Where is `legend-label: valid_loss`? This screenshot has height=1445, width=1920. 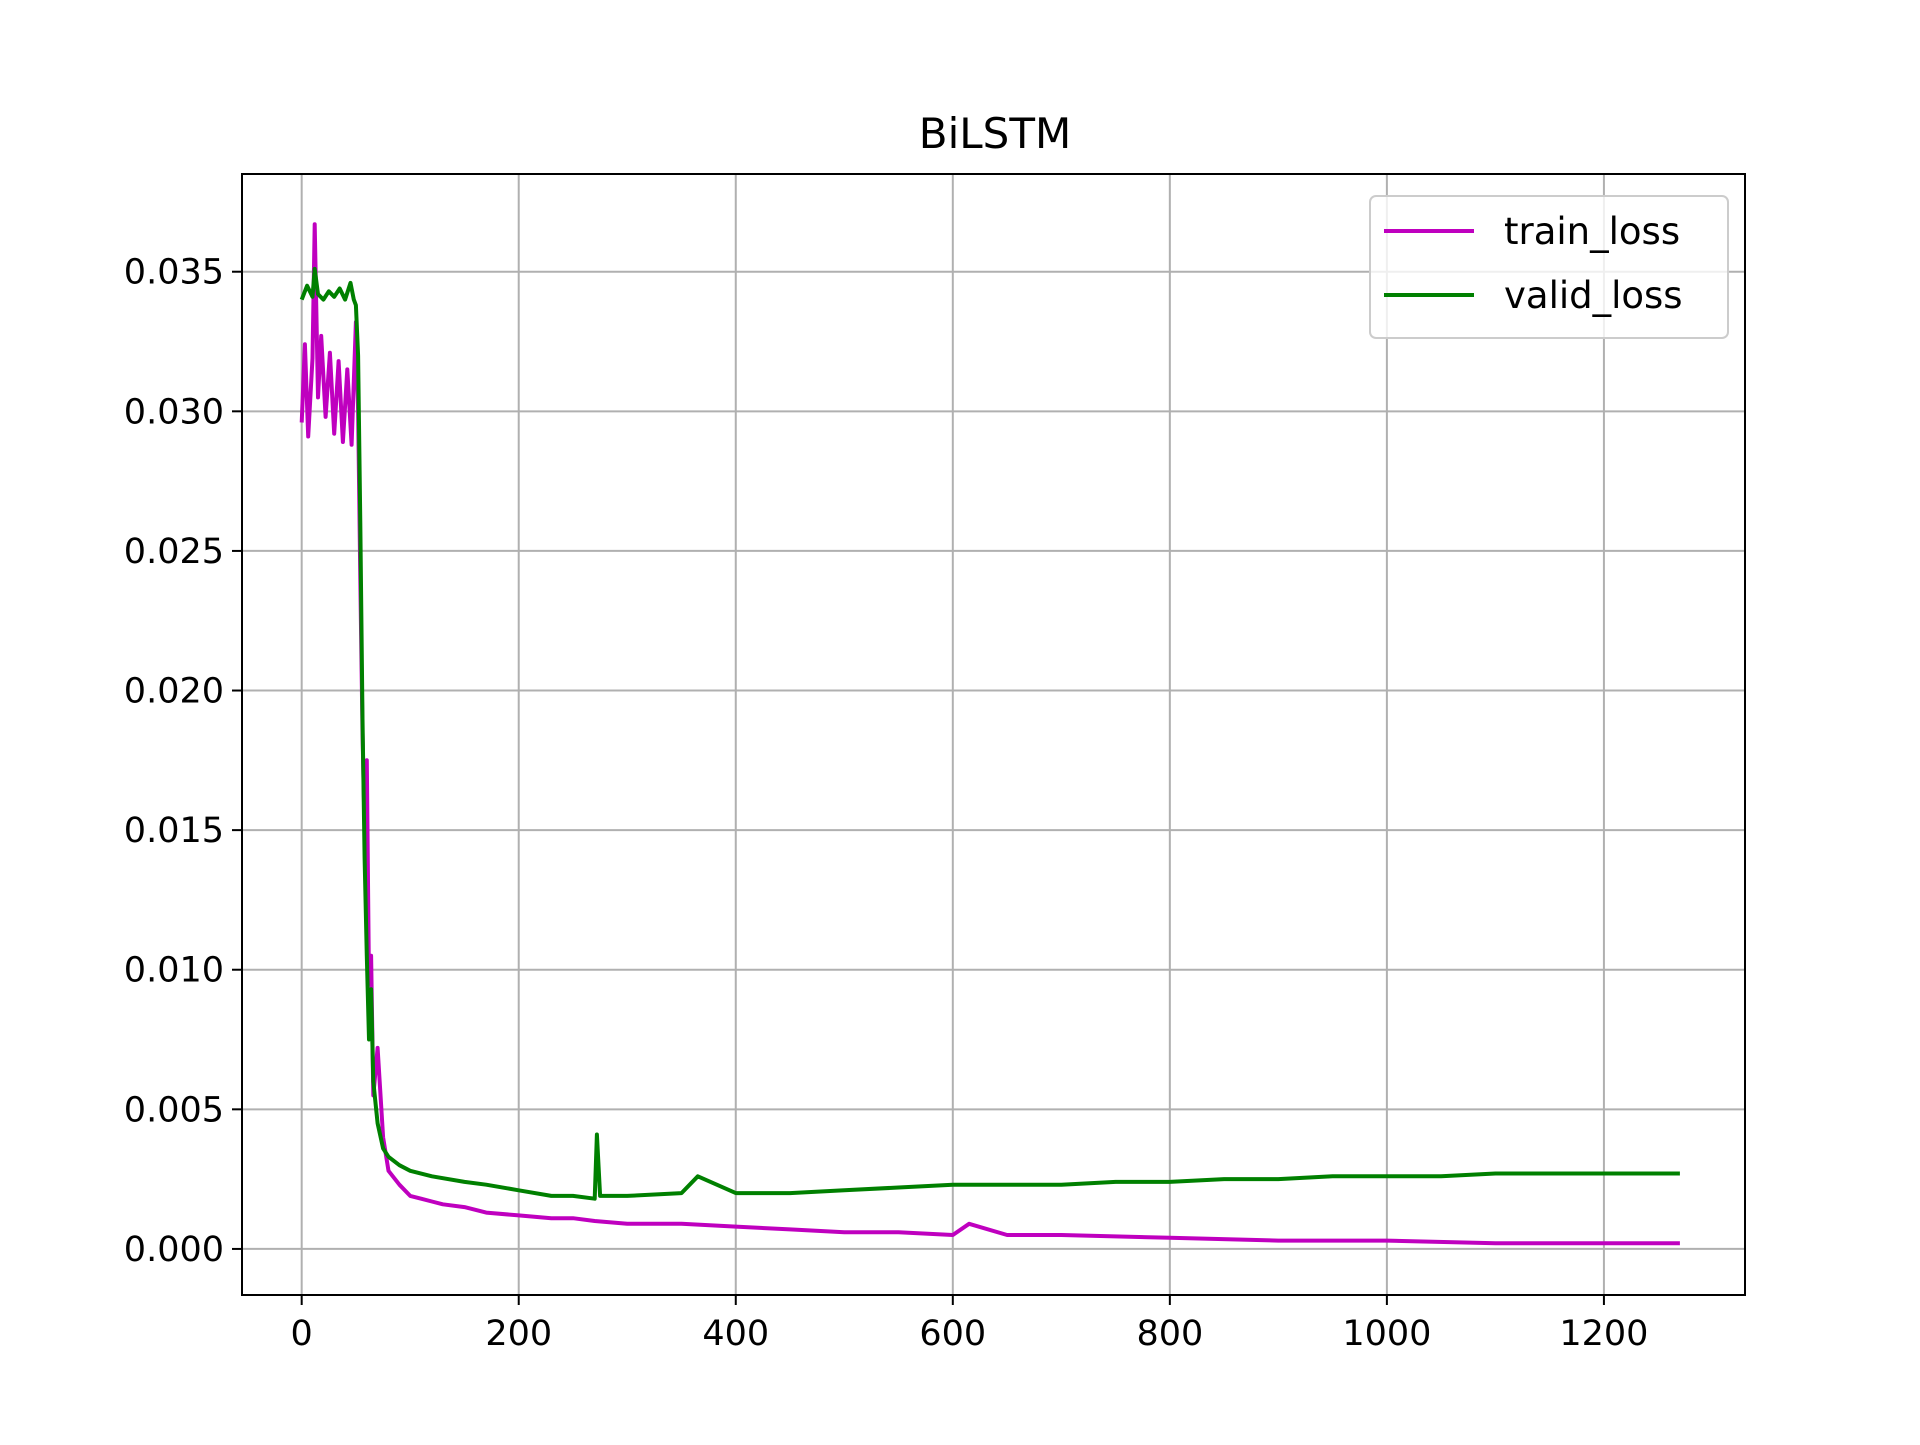 legend-label: valid_loss is located at coordinates (1593, 295).